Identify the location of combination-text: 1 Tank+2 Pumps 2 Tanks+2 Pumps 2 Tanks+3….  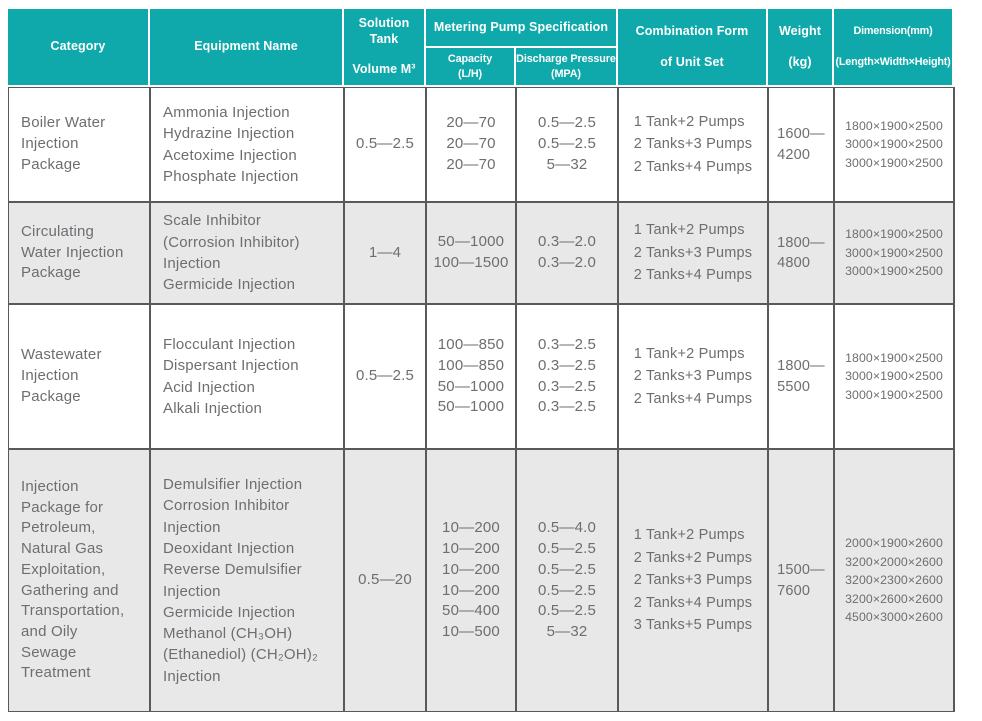
(693, 580).